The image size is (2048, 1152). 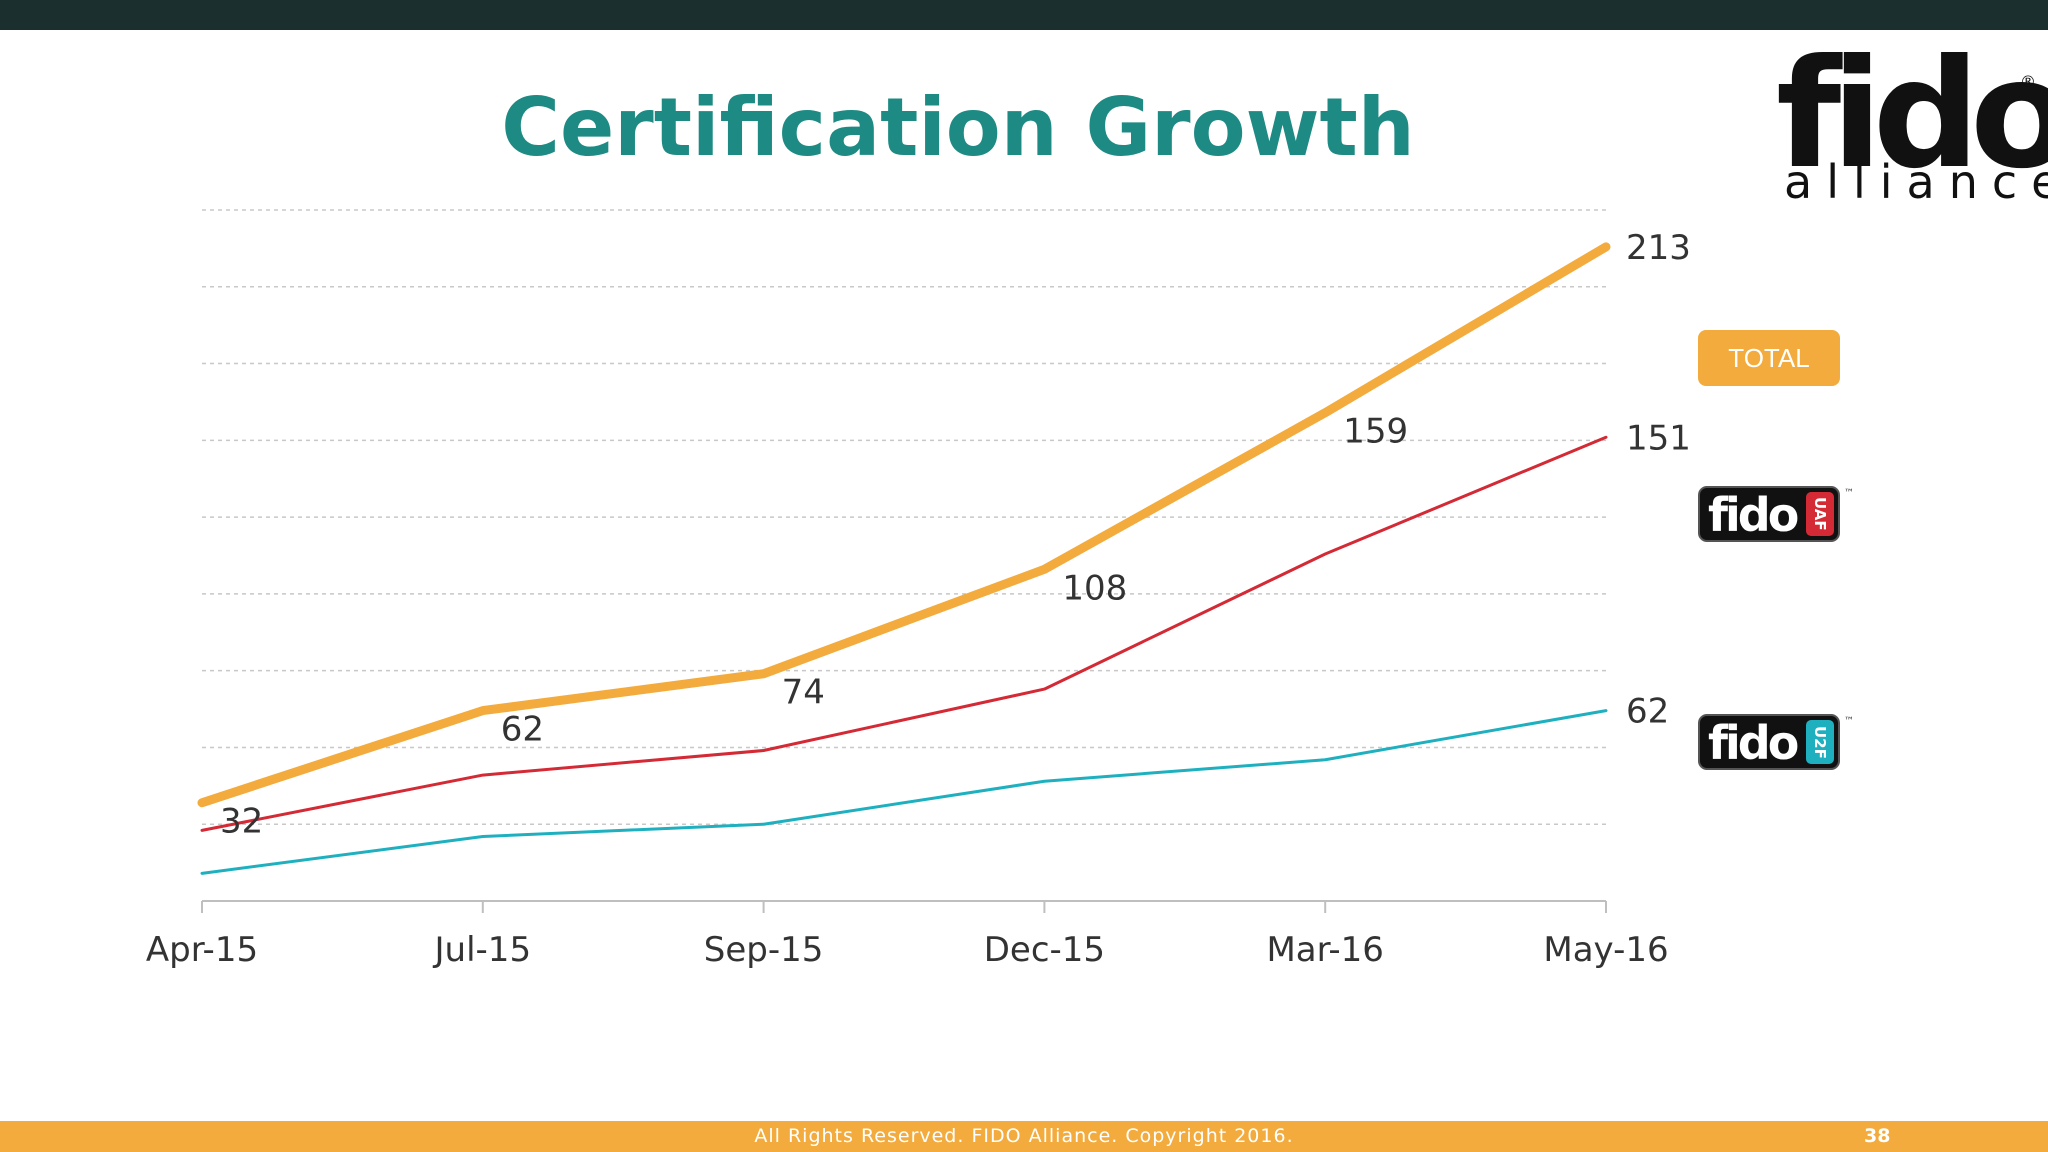 I want to click on logo-tagline: alliance, so click(x=1916, y=182).